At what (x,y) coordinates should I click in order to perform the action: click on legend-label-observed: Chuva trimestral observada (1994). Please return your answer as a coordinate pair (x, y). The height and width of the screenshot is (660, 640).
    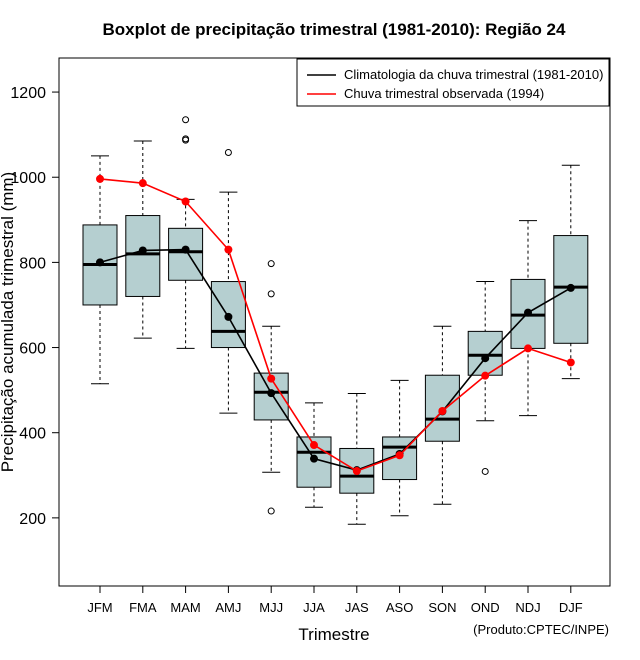
    Looking at the image, I should click on (444, 93).